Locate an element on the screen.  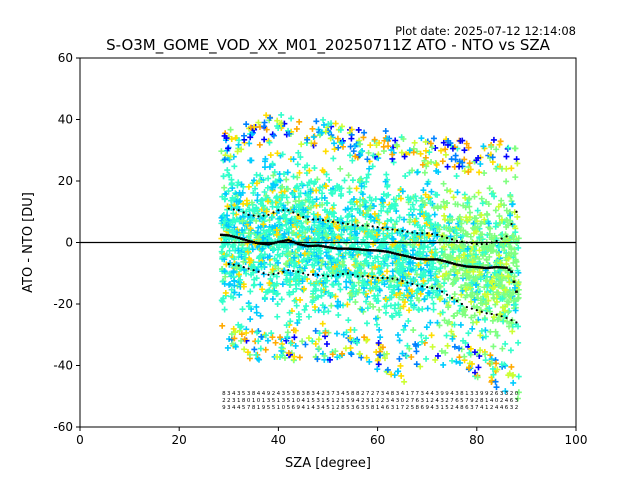
y-axis-ticks: -60 -40 -20 0 20 40 60 is located at coordinates (66, 242).